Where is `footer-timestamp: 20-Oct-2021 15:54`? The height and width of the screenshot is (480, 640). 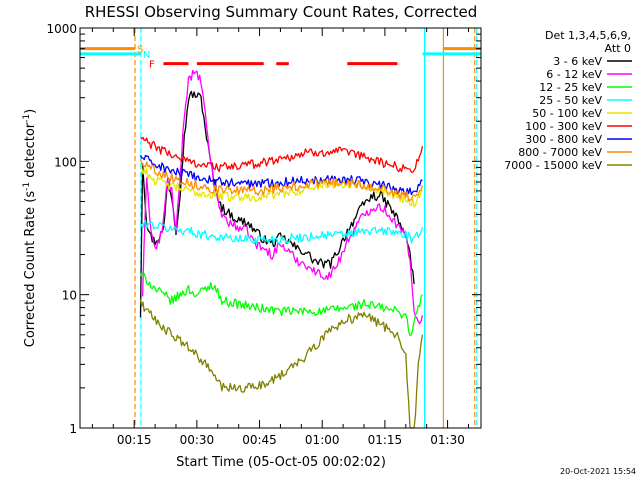 footer-timestamp: 20-Oct-2021 15:54 is located at coordinates (598, 471).